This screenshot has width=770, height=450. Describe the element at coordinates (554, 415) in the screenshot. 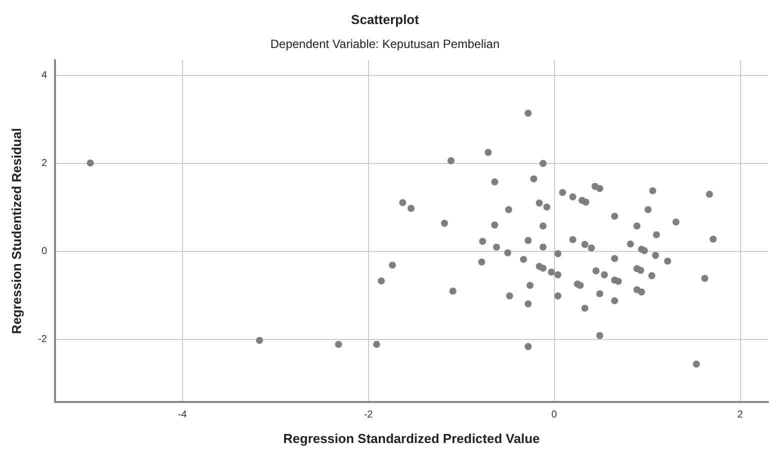

I see `x-tick-label: 0` at that location.